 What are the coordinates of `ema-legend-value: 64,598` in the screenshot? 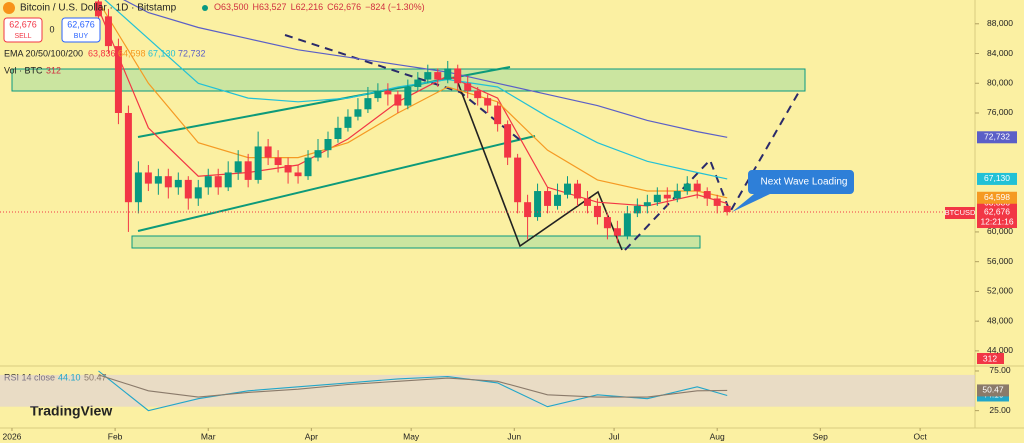 It's located at (132, 53).